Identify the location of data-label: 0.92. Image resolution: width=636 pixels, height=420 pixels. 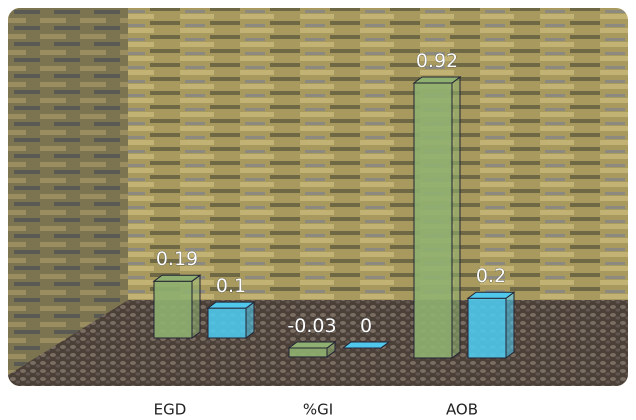
(437, 61).